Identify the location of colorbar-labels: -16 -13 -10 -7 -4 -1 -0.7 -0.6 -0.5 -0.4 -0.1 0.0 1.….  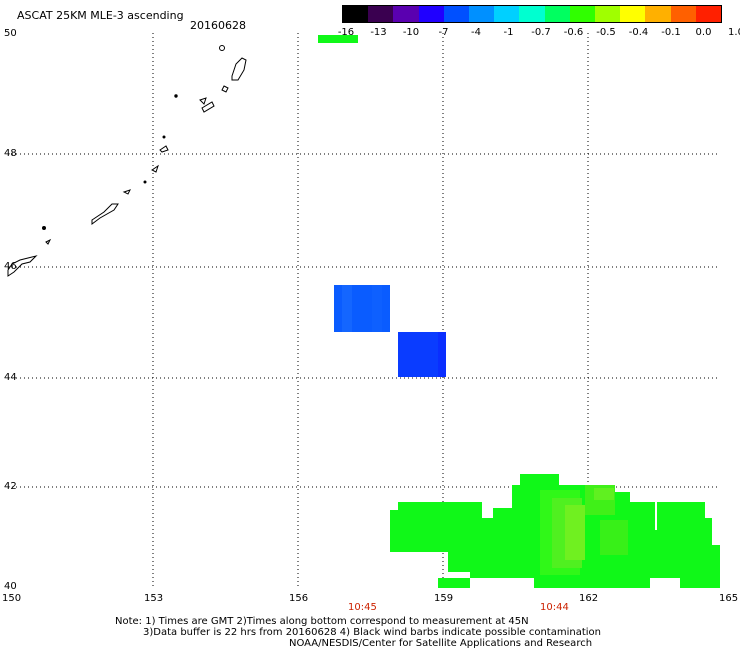
(535, 33).